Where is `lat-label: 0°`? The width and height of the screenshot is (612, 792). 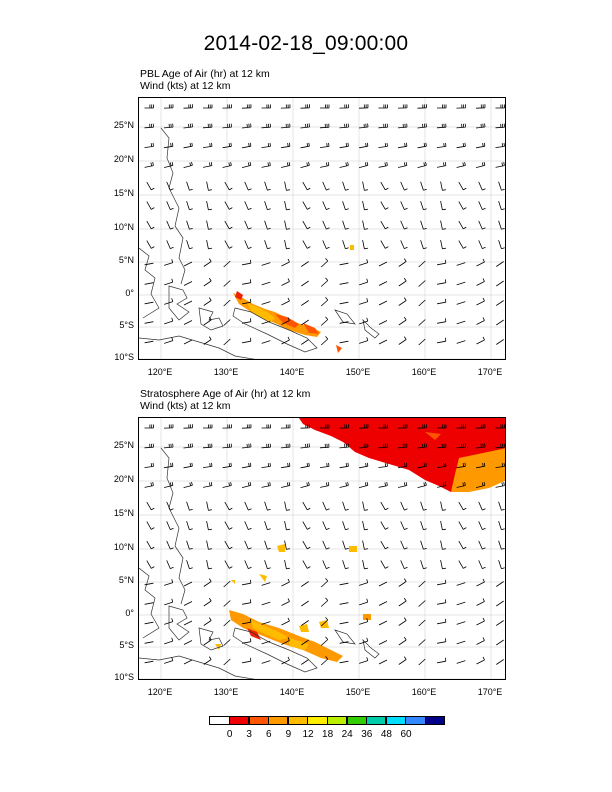
lat-label: 0° is located at coordinates (129, 613).